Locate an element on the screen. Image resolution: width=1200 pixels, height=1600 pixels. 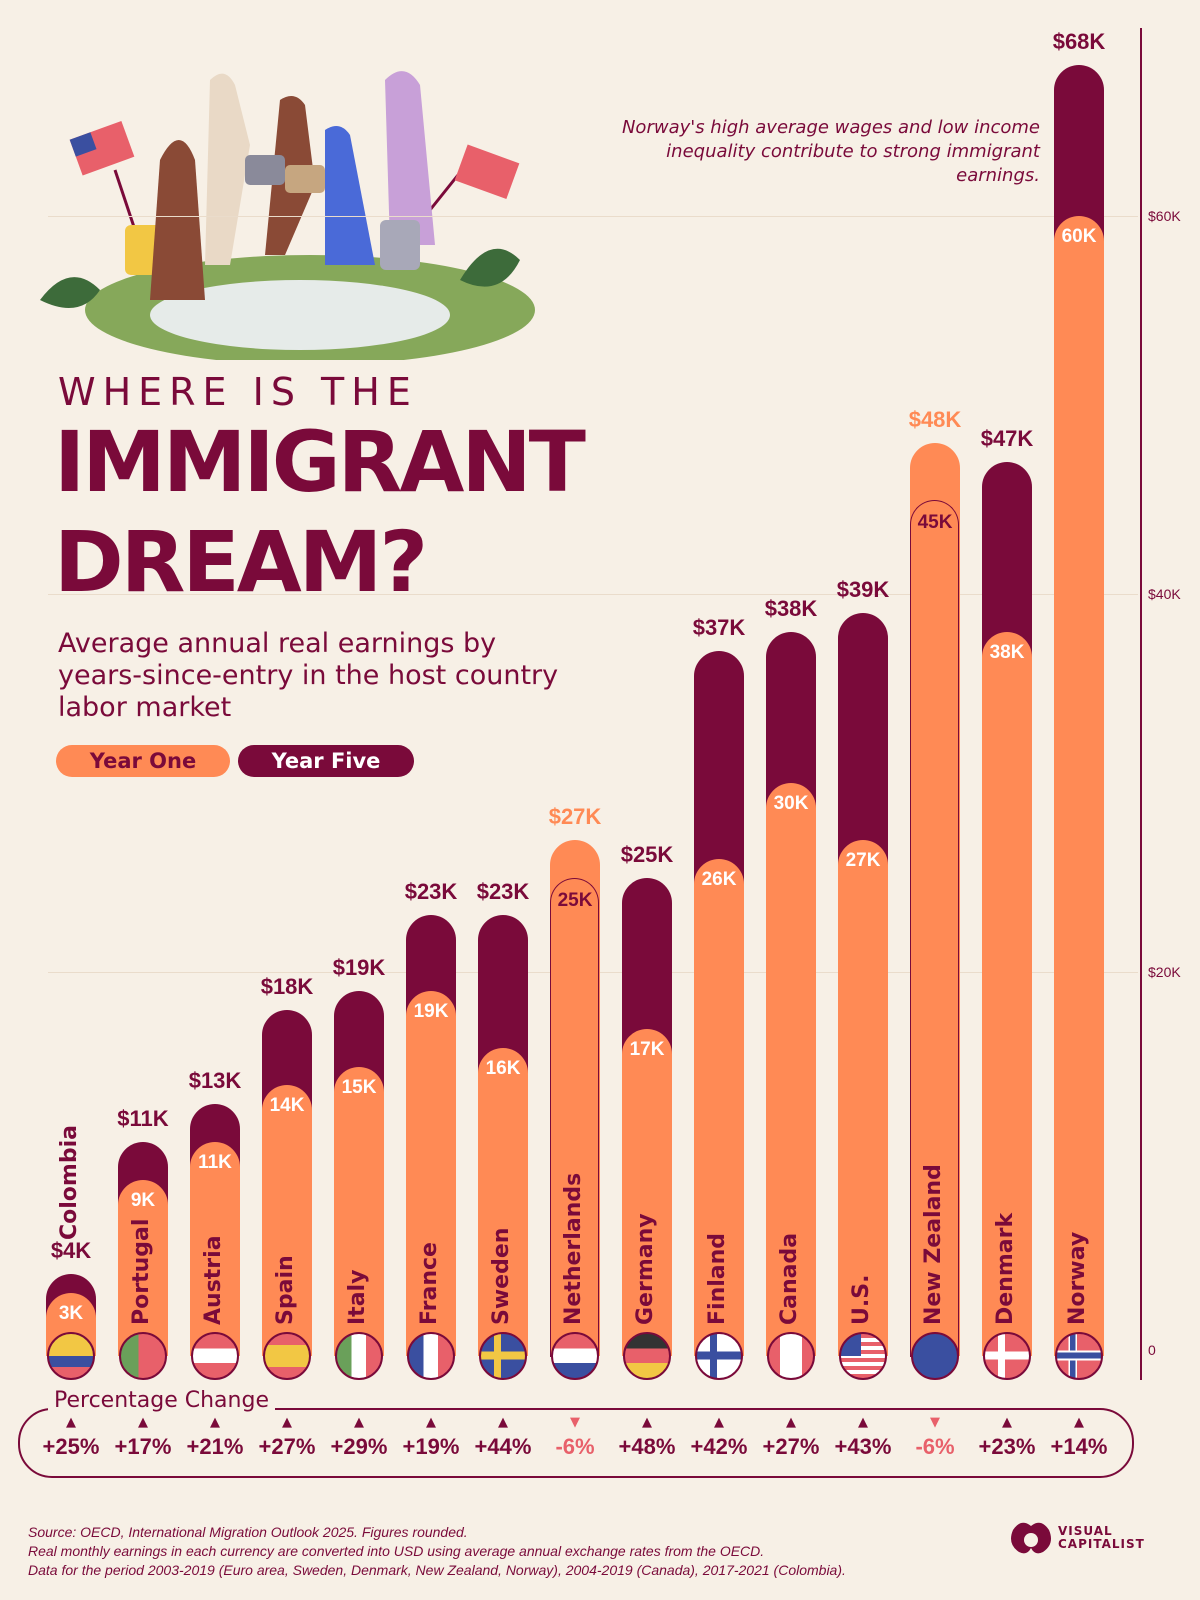
bar-year-one-portugal is located at coordinates (143, 1267).